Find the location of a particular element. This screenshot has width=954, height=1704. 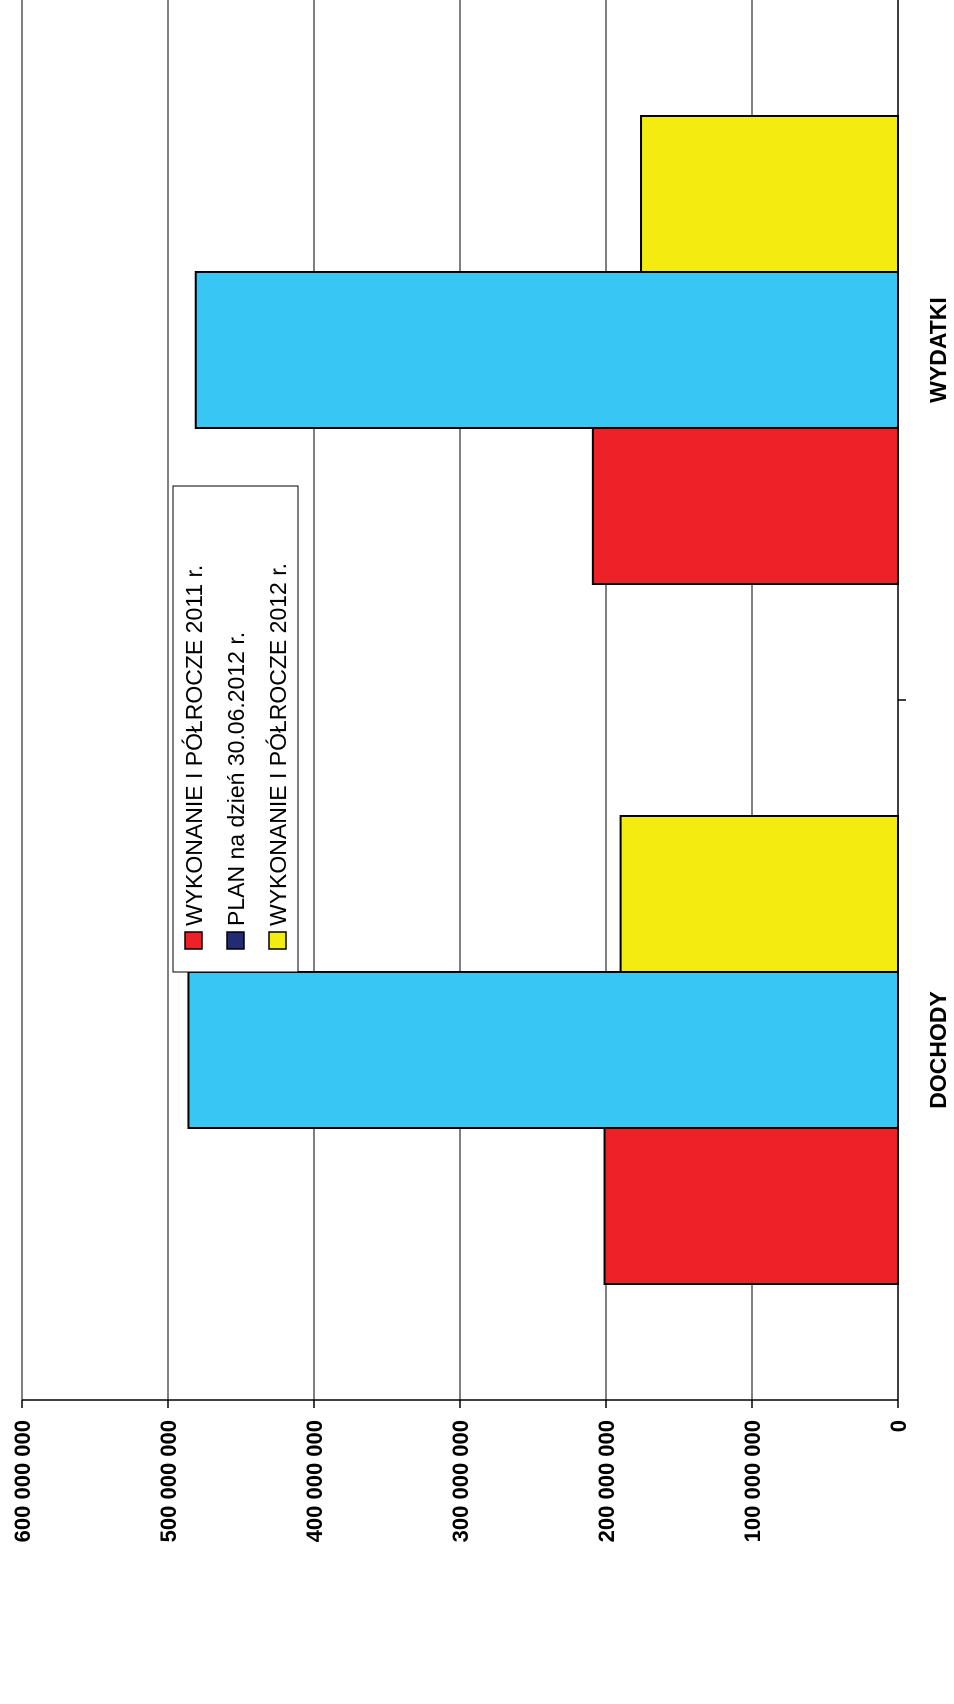

category-labels: DOCHODY WYDATKI is located at coordinates (938, 703).